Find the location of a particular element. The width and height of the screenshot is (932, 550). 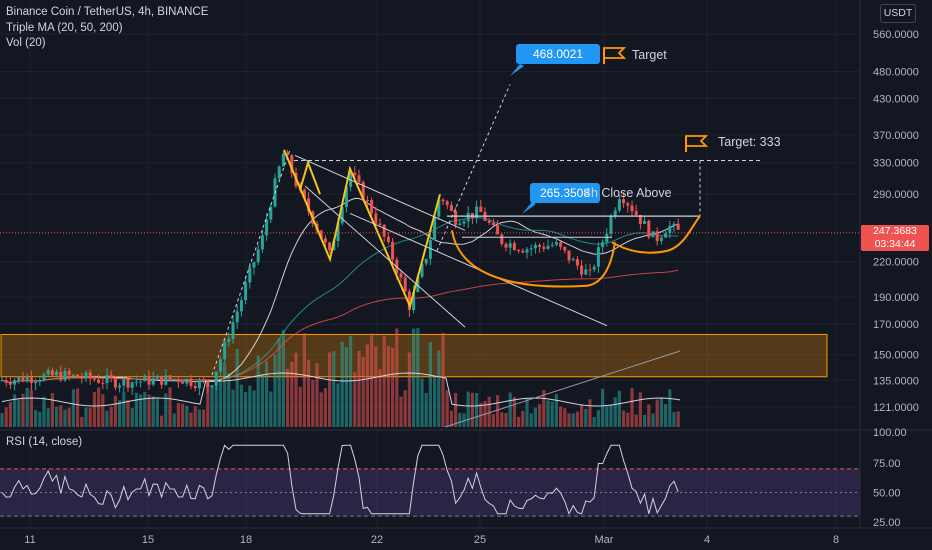

time-tick-label: 4 is located at coordinates (707, 540).